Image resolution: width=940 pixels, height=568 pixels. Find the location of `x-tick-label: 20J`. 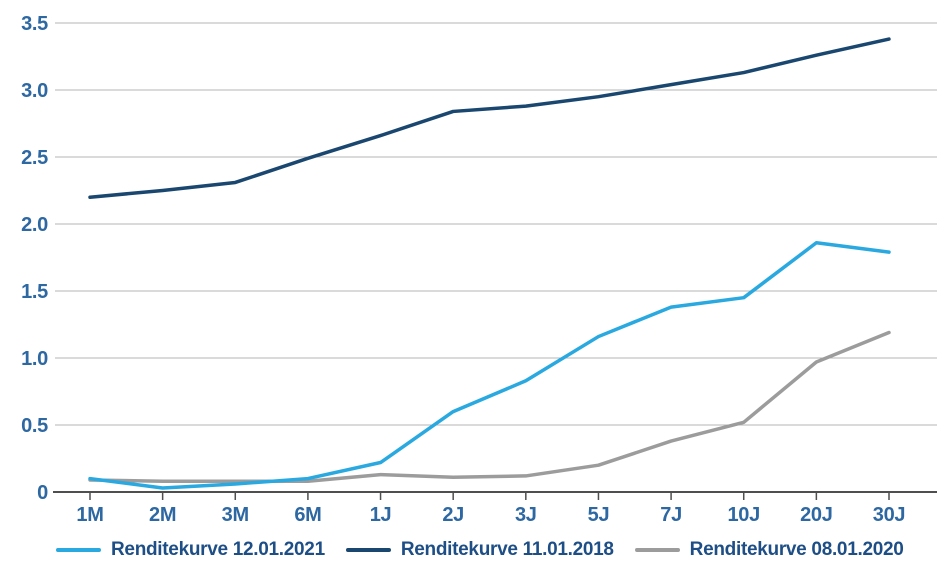

x-tick-label: 20J is located at coordinates (816, 515).